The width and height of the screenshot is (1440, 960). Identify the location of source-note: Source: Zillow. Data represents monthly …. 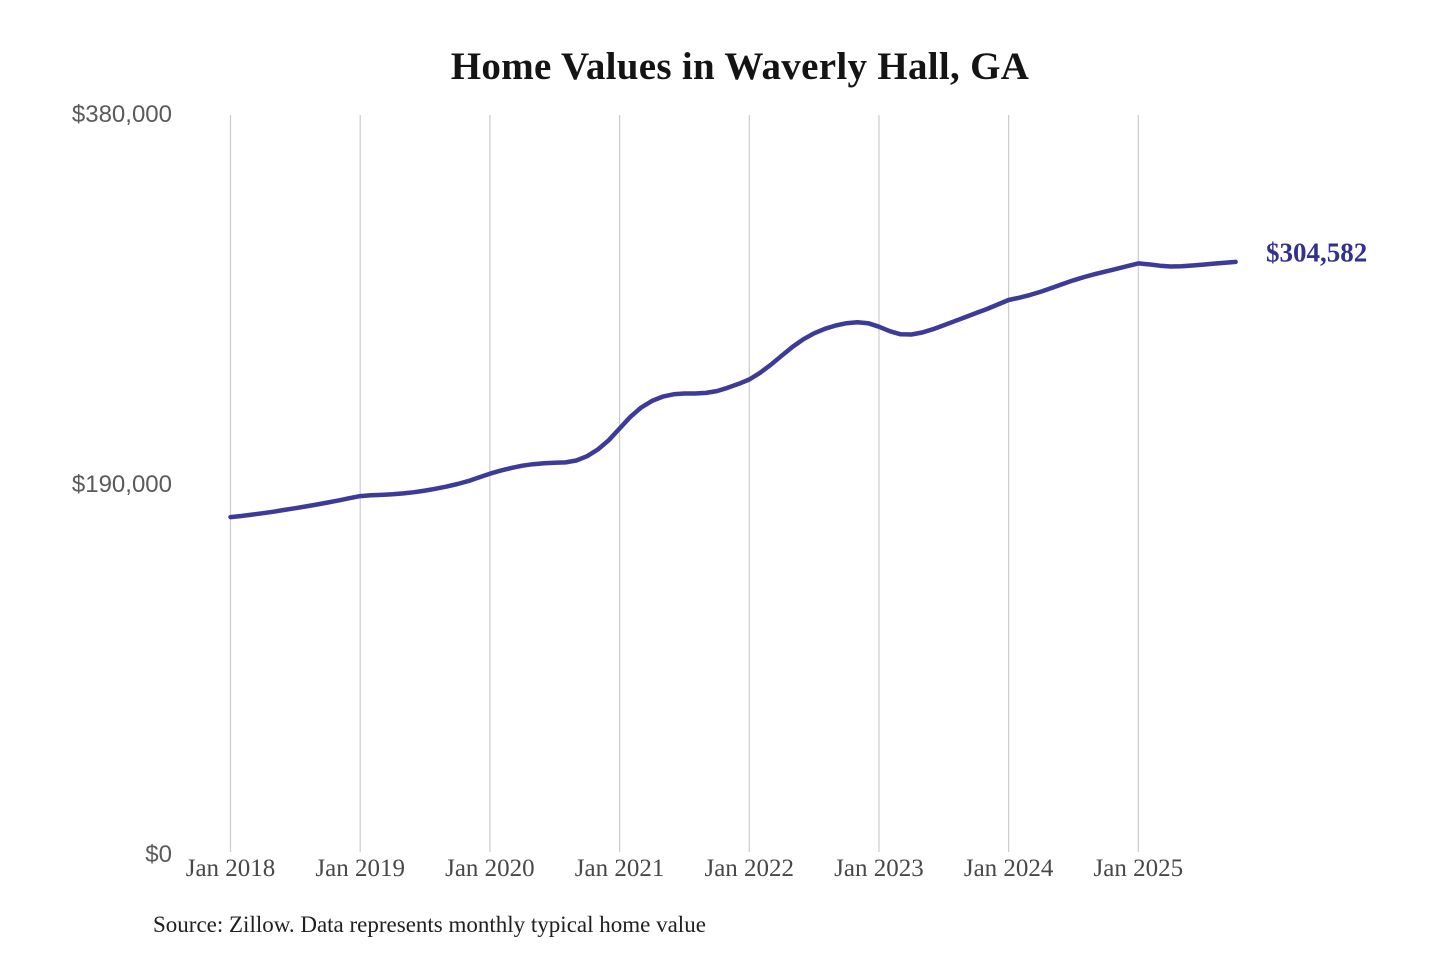
(429, 924).